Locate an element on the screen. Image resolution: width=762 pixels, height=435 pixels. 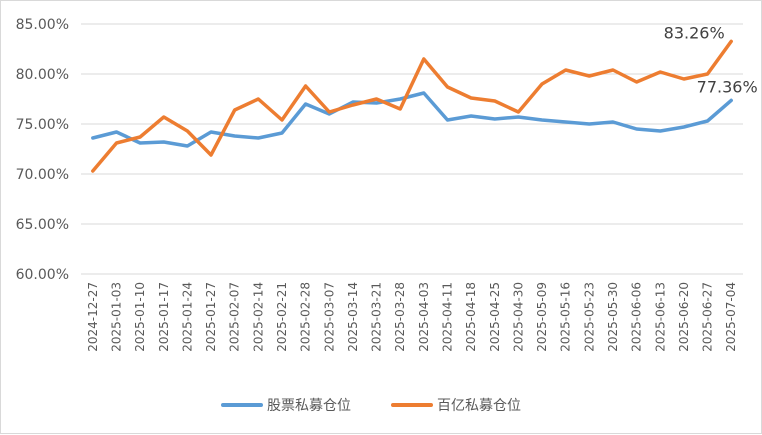
x-tick-label: 2025-01-17 is located at coordinates (164, 317).